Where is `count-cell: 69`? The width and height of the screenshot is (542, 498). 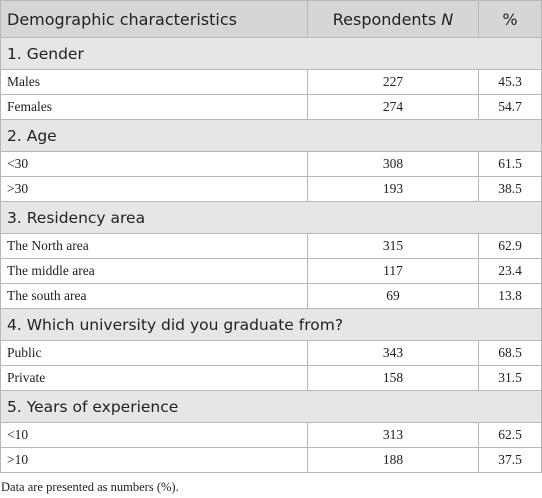 count-cell: 69 is located at coordinates (393, 296).